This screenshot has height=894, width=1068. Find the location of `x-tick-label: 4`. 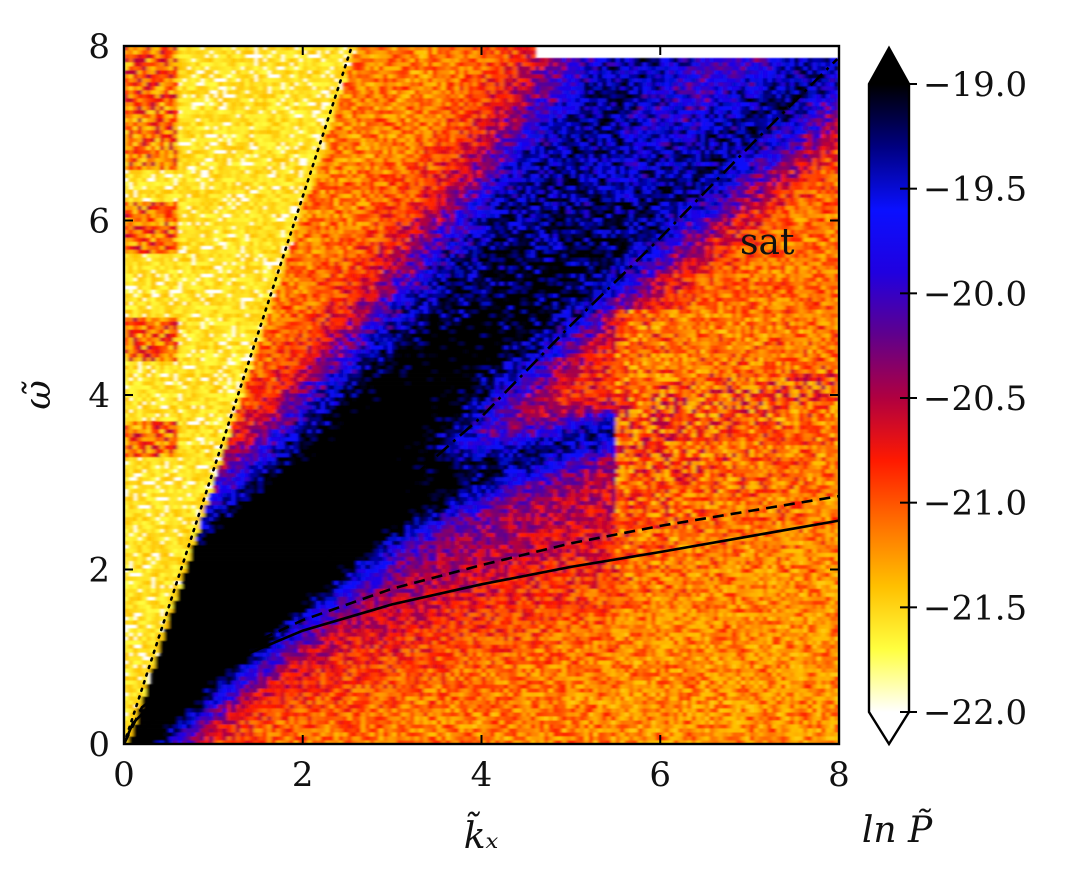

x-tick-label: 4 is located at coordinates (482, 775).